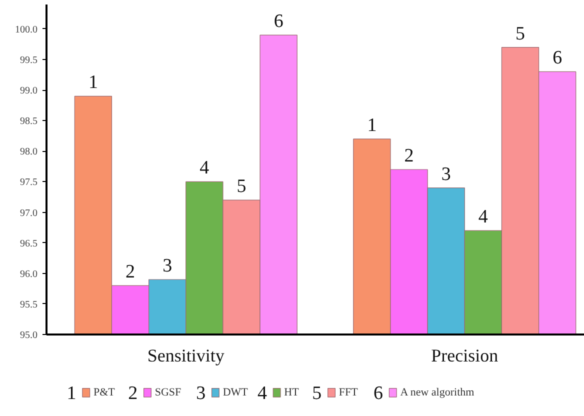 This screenshot has height=416, width=584. I want to click on y-tick-label: 99.5, so click(29, 60).